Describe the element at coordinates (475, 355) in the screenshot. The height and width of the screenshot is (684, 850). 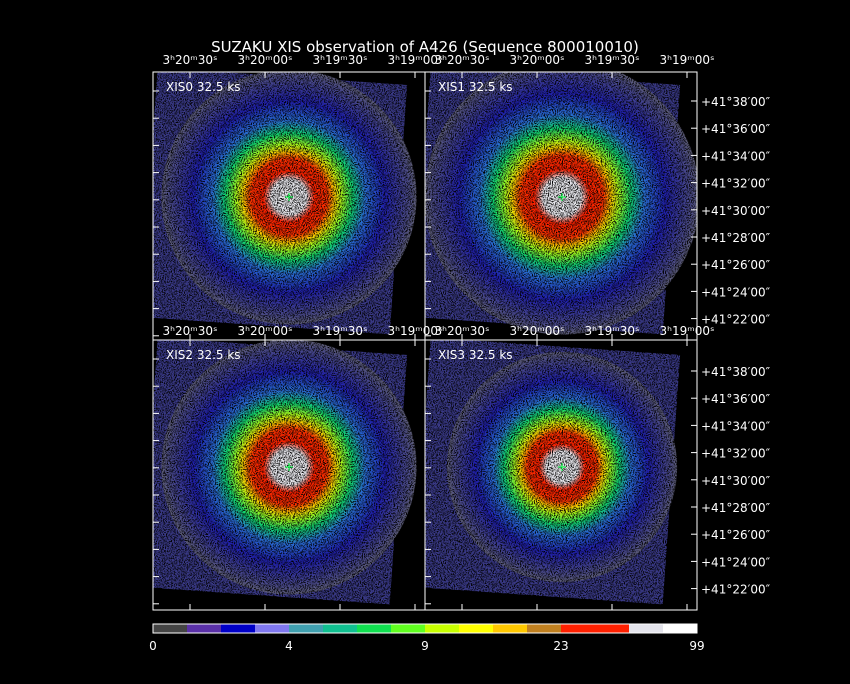
I see `panel-label: XIS3 32.5 ks` at that location.